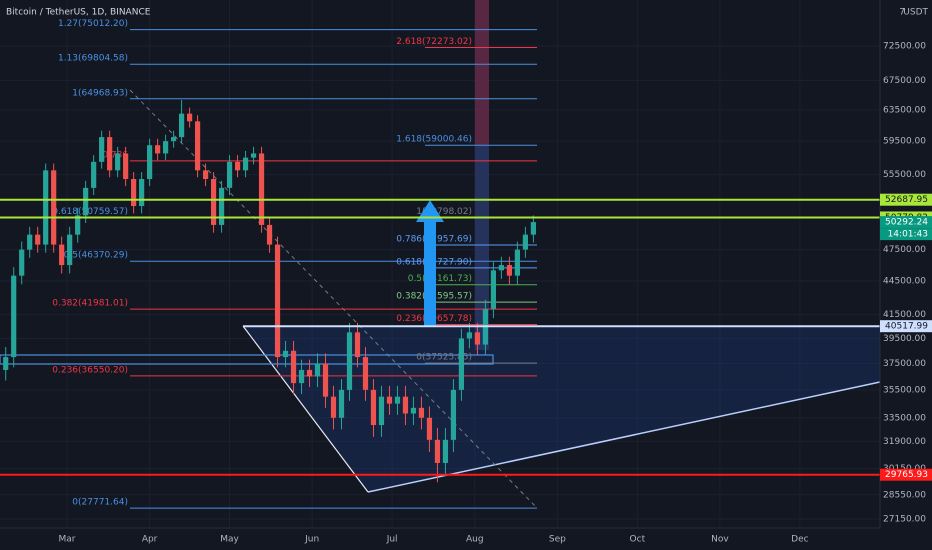  Describe the element at coordinates (434, 42) in the screenshot. I see `fib-label: 2.618(72273.02)` at that location.